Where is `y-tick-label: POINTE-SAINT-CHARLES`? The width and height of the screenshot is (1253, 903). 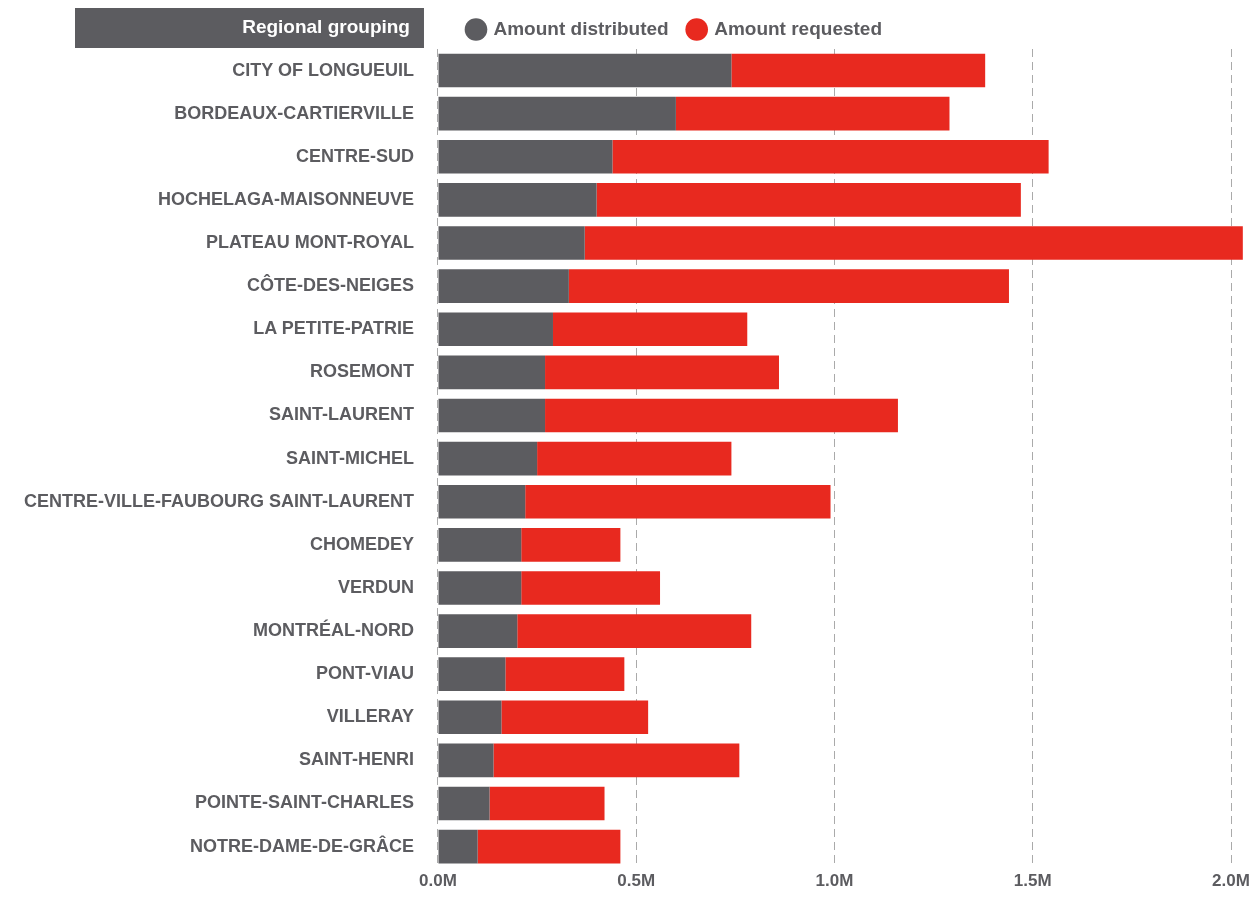 y-tick-label: POINTE-SAINT-CHARLES is located at coordinates (304, 802).